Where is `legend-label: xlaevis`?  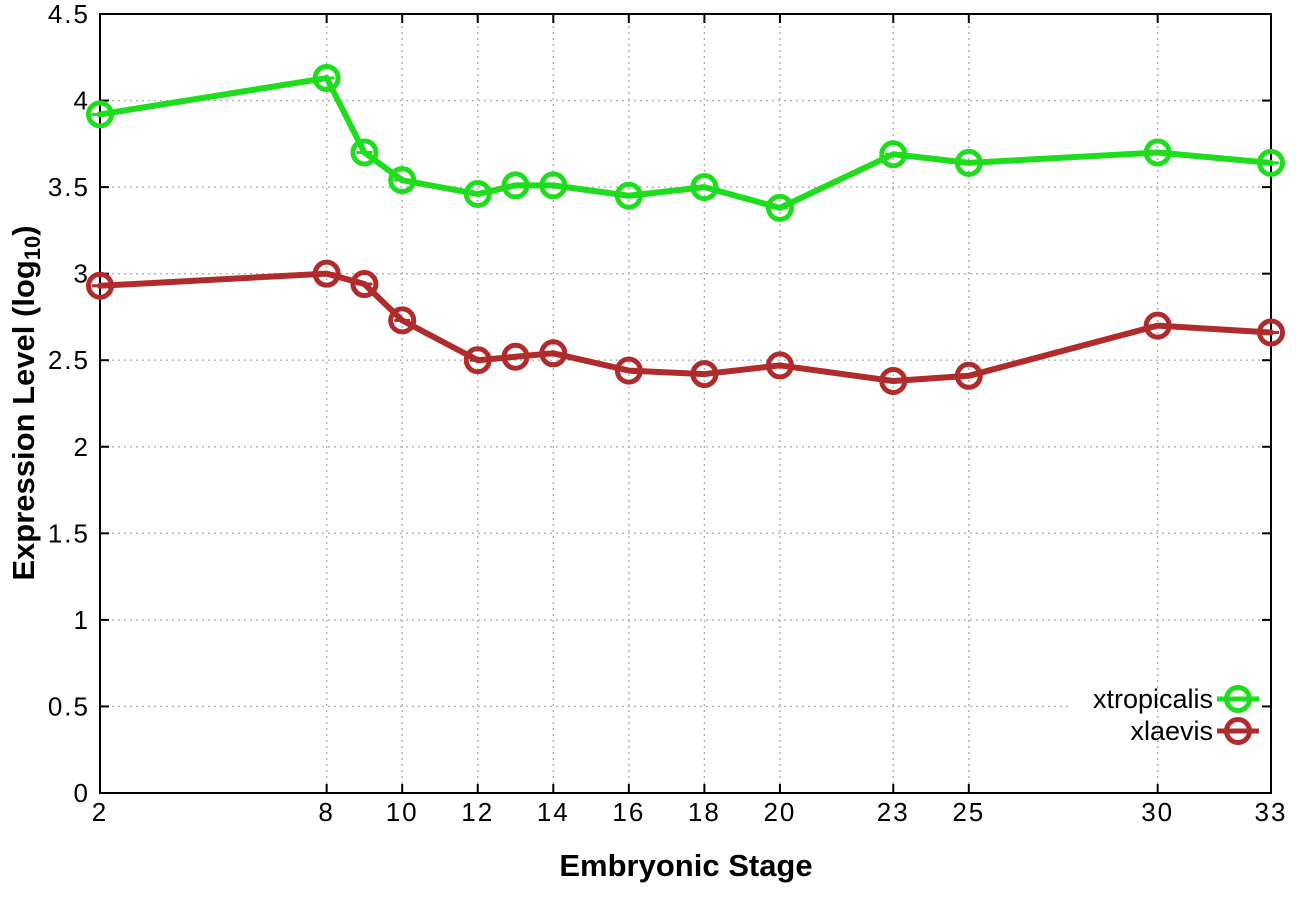
legend-label: xlaevis is located at coordinates (1171, 731).